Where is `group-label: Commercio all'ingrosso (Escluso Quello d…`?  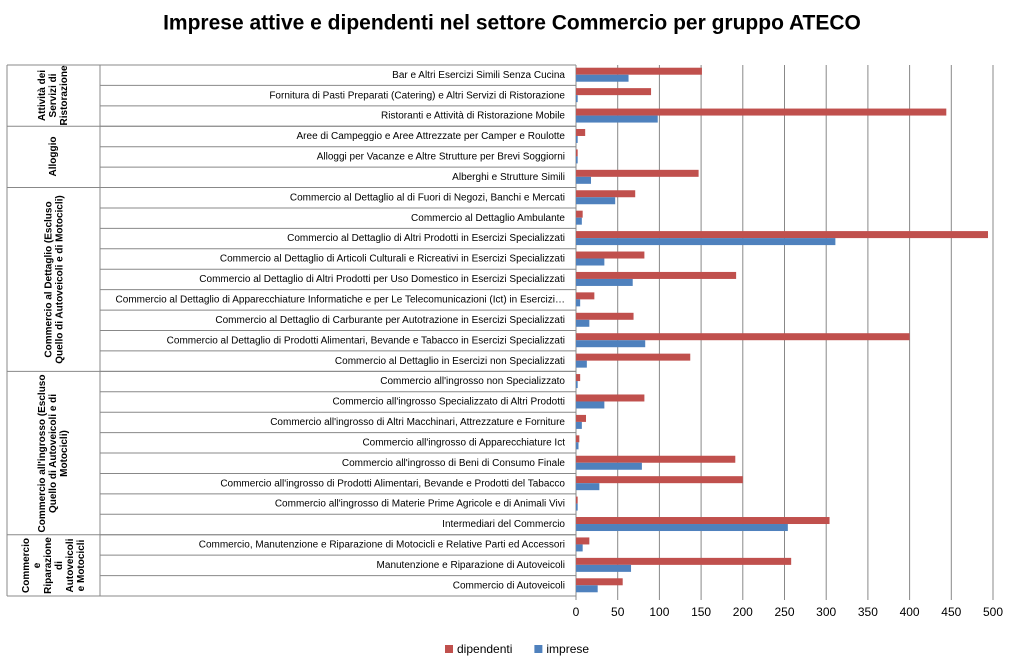
group-label: Commercio all'ingrosso (Escluso Quello d… is located at coordinates (53, 453).